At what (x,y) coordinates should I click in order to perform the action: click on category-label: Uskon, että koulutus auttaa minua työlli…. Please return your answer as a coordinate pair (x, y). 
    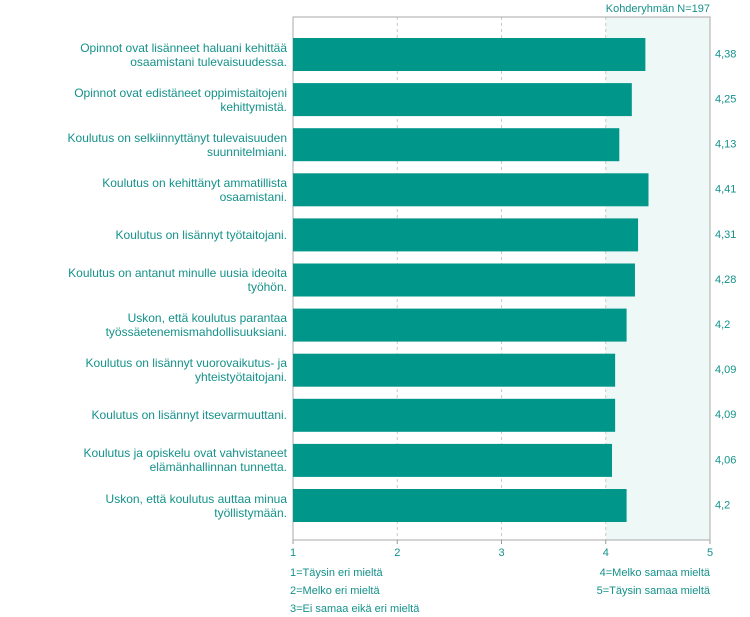
    Looking at the image, I should click on (196, 505).